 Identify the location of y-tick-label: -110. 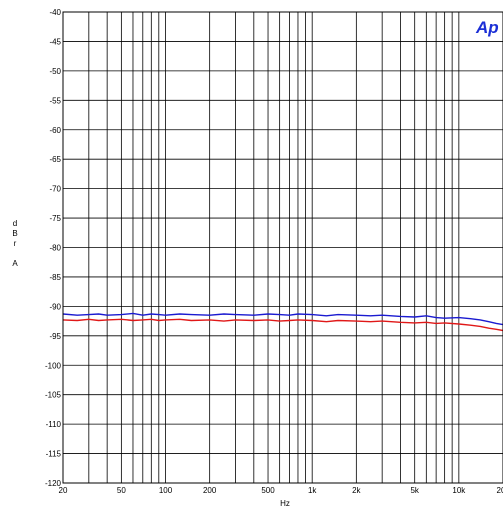
(54, 424).